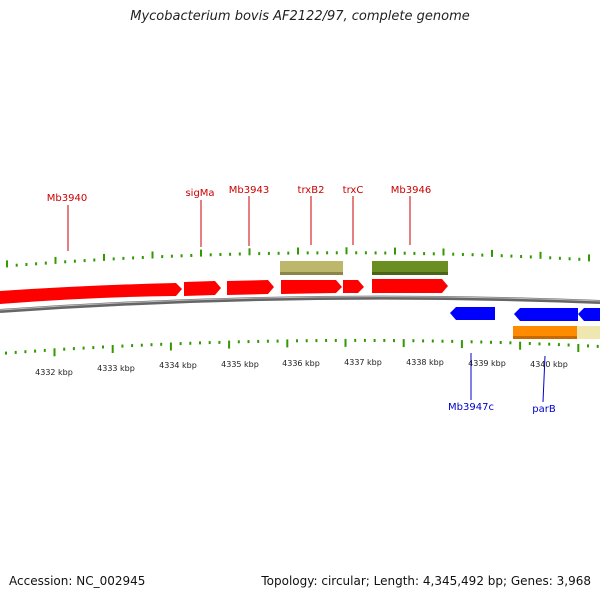 The image size is (600, 600). I want to click on accession-text: Accession: NC_002945, so click(77, 581).